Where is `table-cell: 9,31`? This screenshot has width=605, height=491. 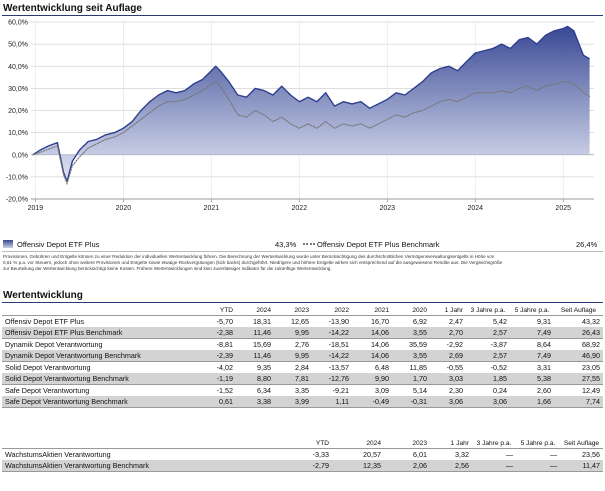 table-cell: 9,31 is located at coordinates (544, 321).